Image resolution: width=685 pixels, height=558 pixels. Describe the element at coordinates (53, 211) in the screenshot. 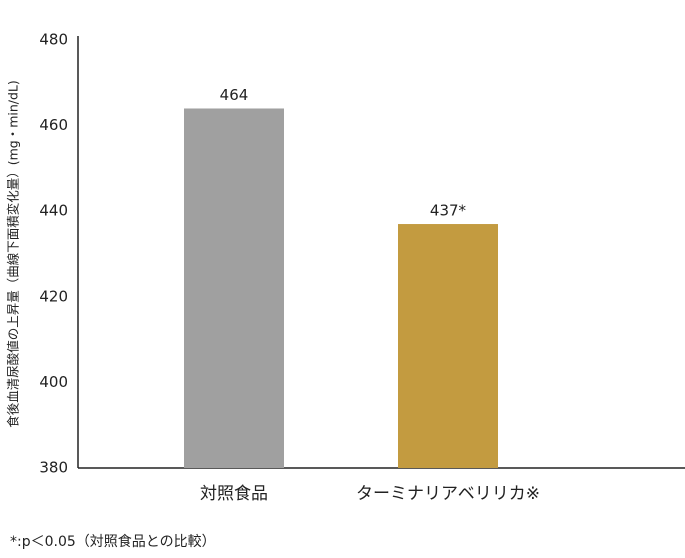

I see `y-tick-label: 440` at that location.